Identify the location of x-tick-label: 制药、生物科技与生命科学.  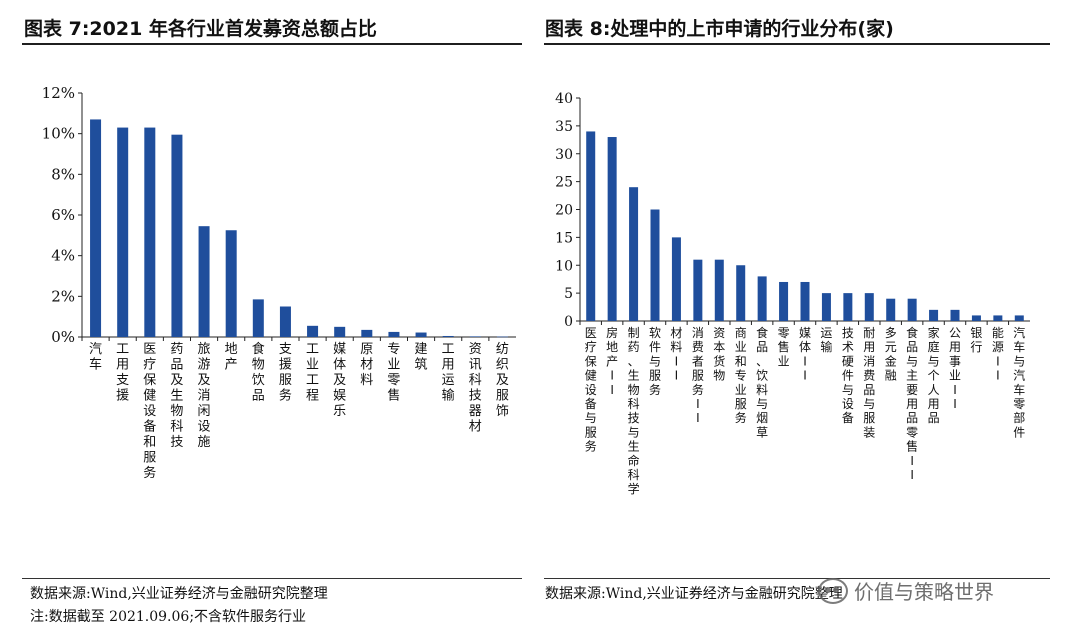
(634, 411).